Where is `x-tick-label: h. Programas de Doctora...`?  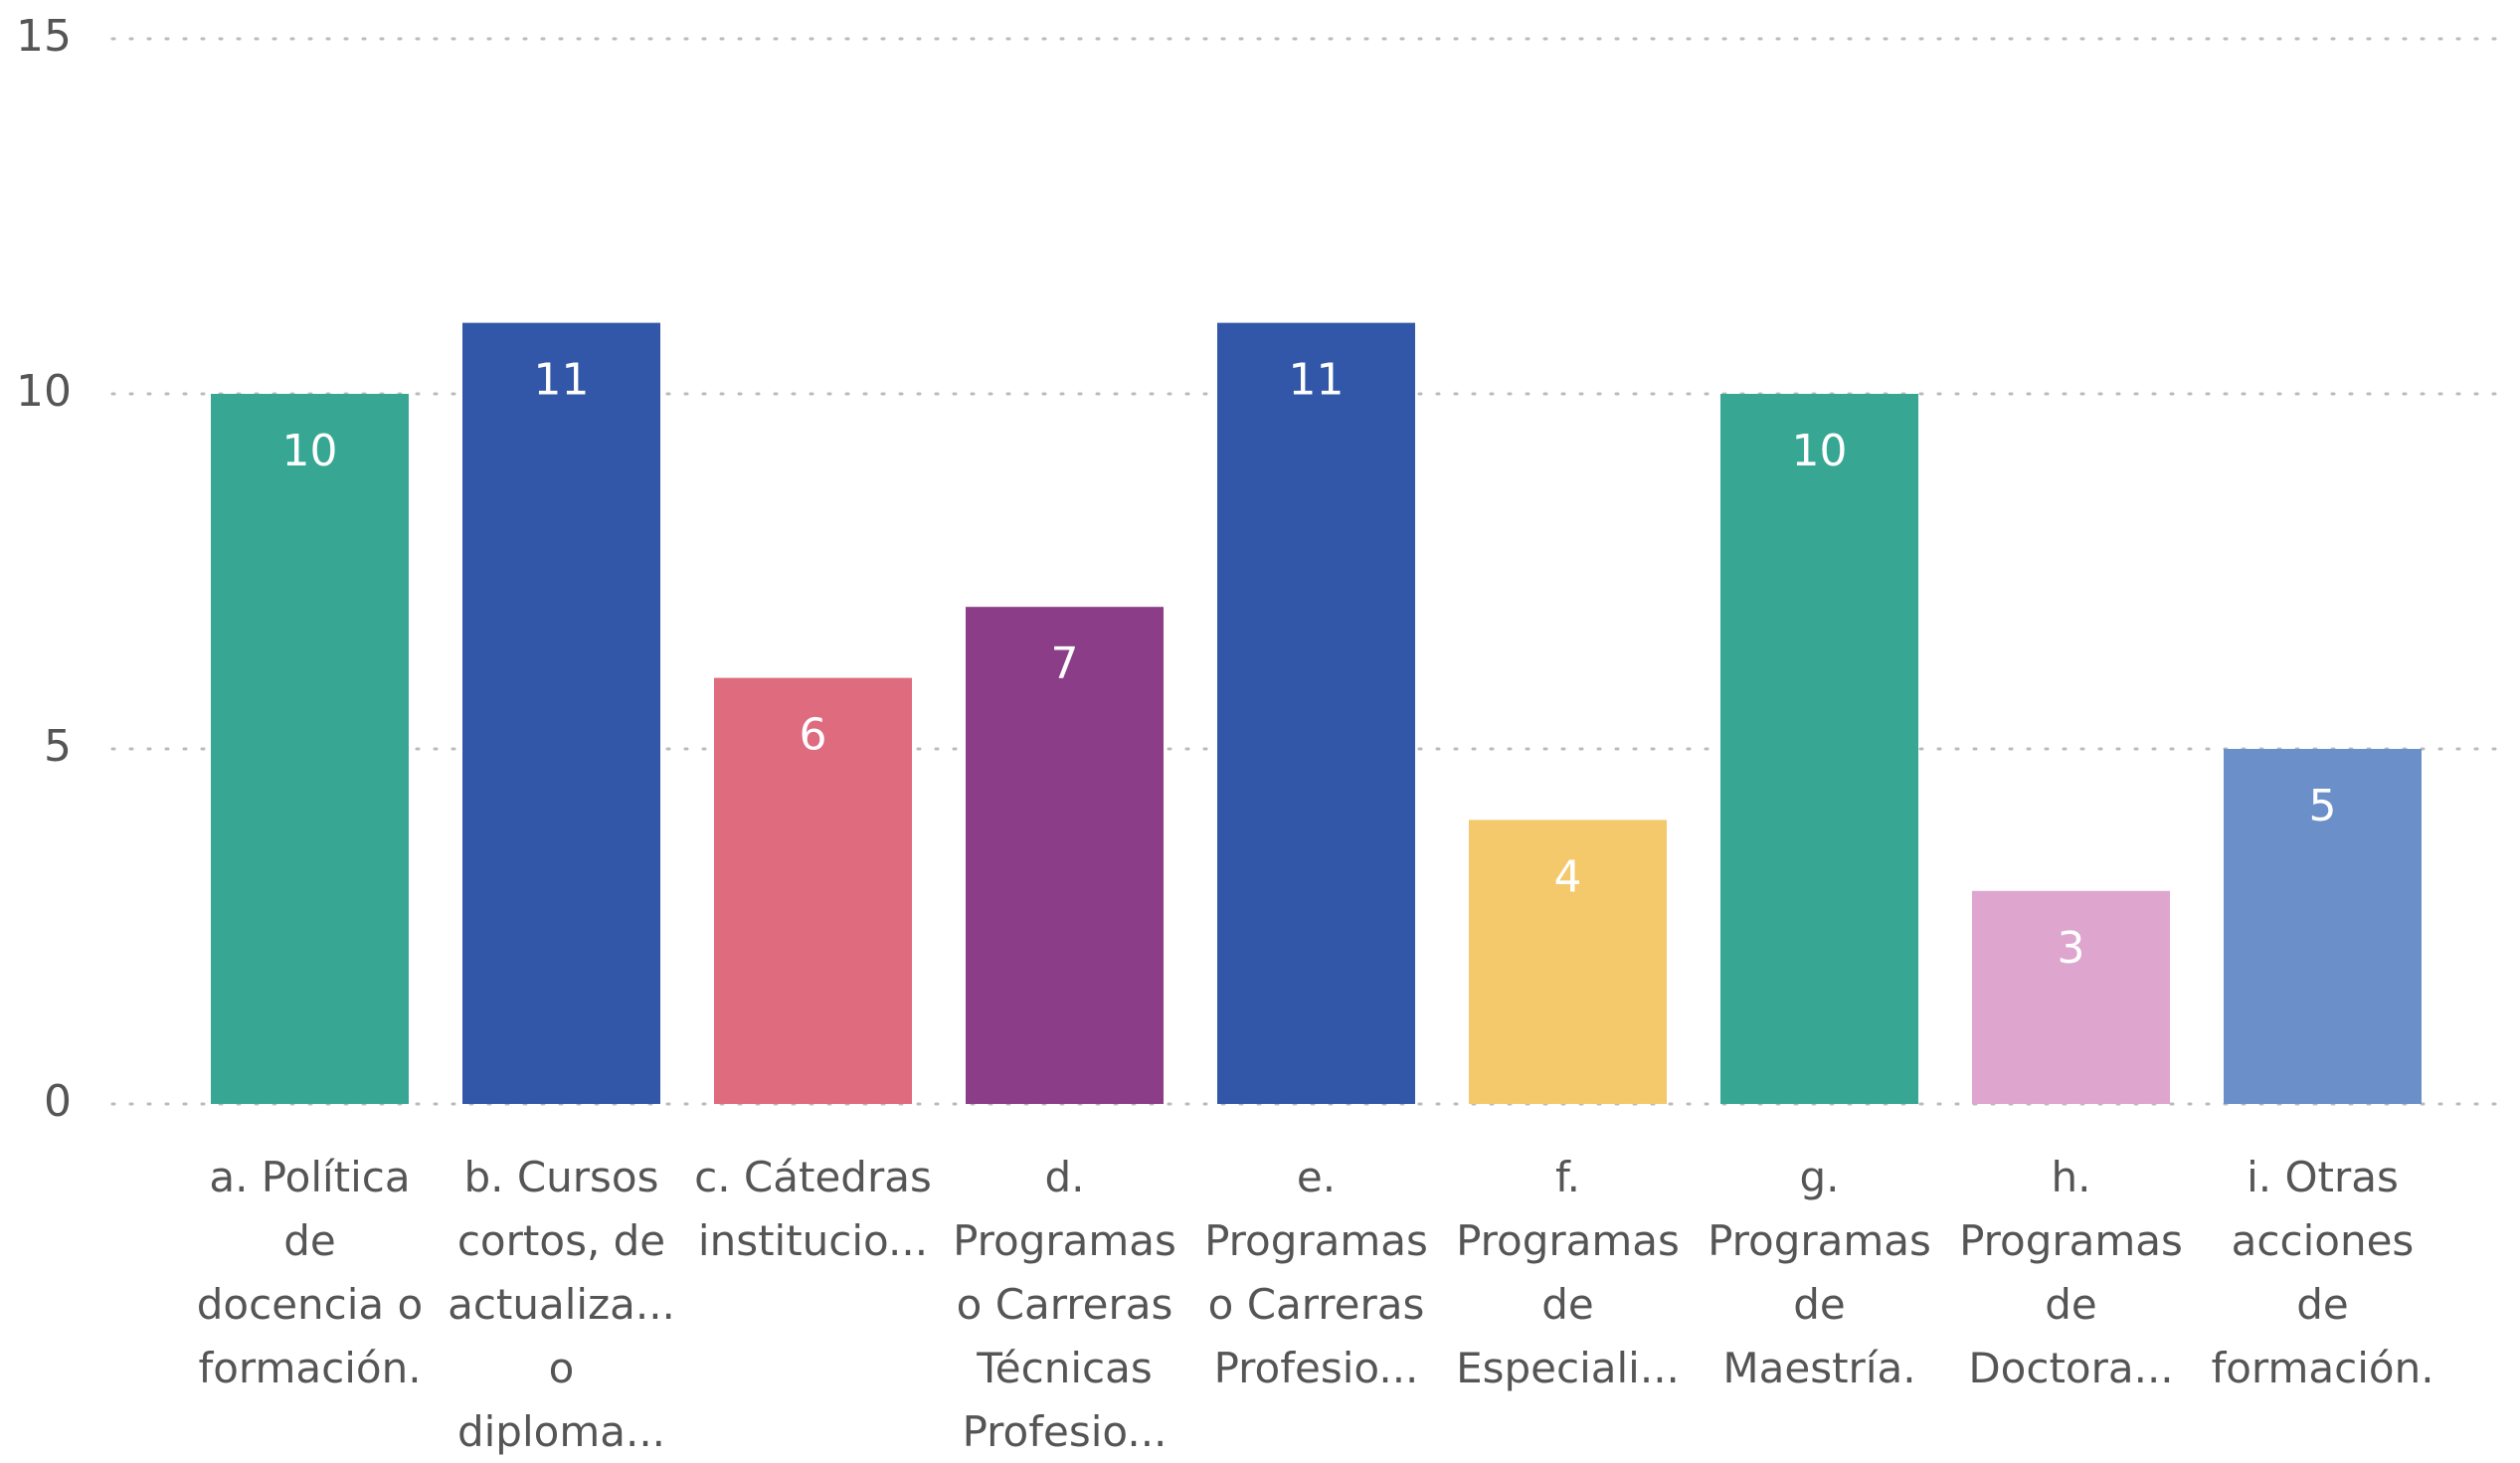 x-tick-label: h. Programas de Doctora... is located at coordinates (2071, 1272).